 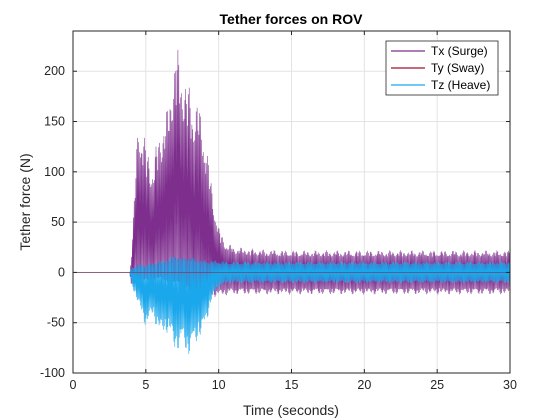 I want to click on y-tick-label: 100, so click(x=54, y=172).